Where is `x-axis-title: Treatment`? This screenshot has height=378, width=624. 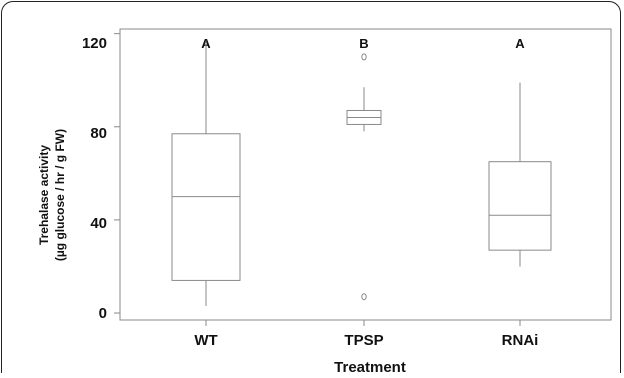
x-axis-title: Treatment is located at coordinates (370, 367).